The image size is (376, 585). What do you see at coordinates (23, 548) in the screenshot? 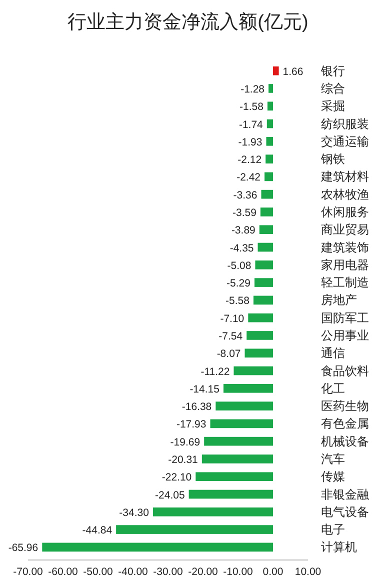
I see `data-label: -65.96` at bounding box center [23, 548].